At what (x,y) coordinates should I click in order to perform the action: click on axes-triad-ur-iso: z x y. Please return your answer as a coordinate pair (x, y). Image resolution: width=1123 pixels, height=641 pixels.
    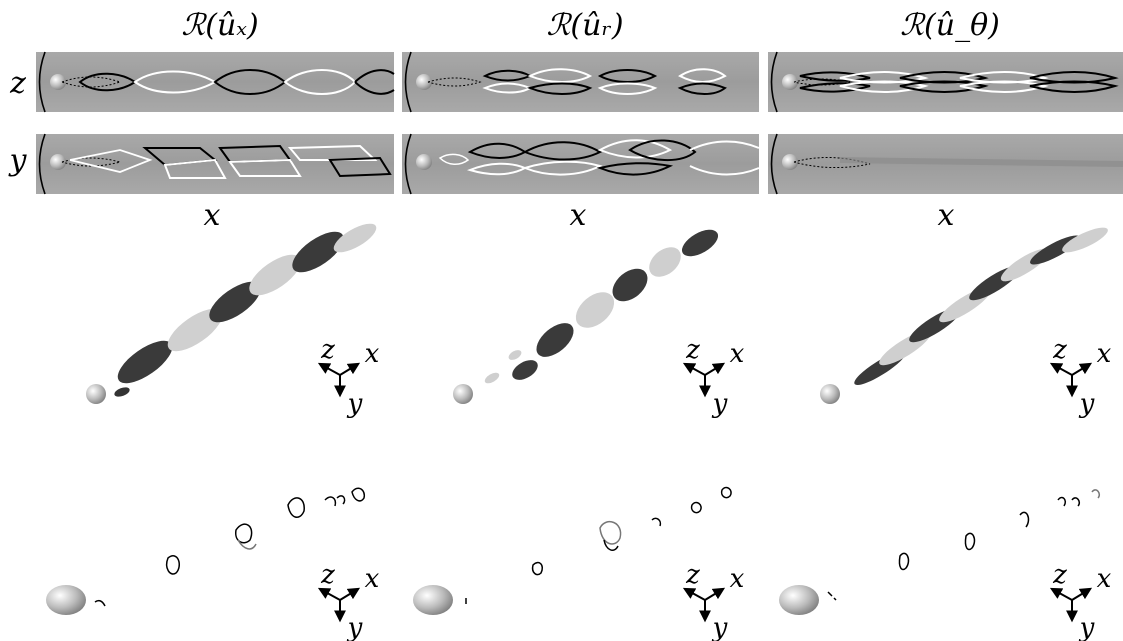
    Looking at the image, I should click on (713, 377).